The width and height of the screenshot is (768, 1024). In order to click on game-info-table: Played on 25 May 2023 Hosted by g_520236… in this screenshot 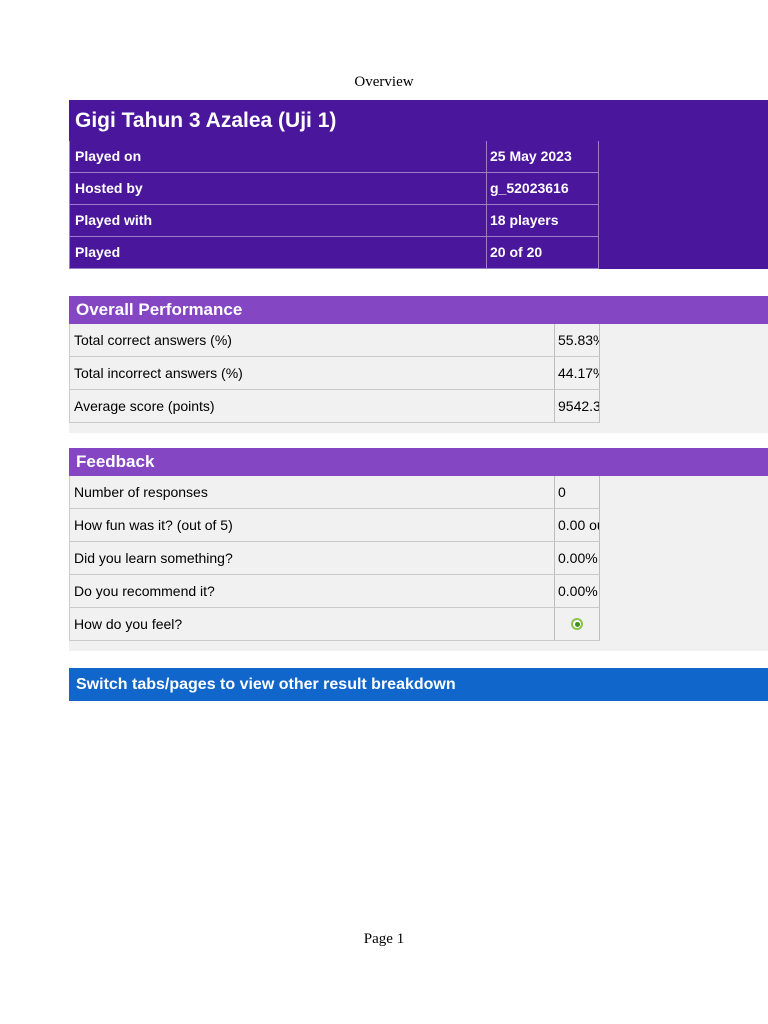, I will do `click(418, 205)`.